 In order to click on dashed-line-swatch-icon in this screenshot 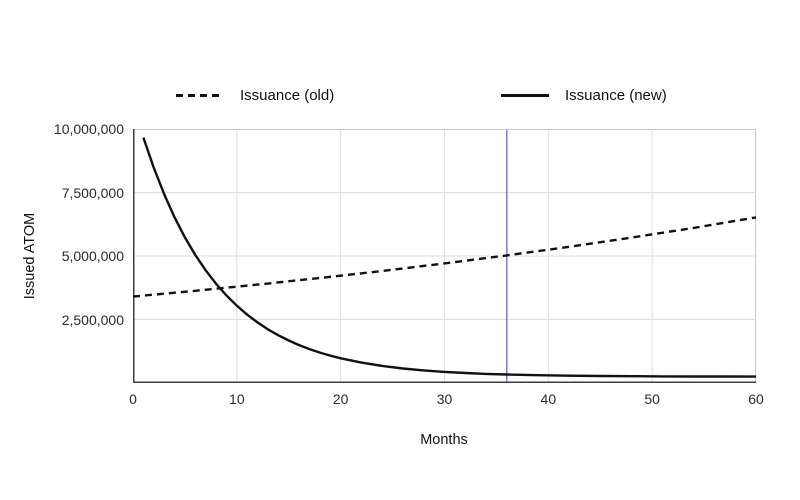, I will do `click(200, 95)`.